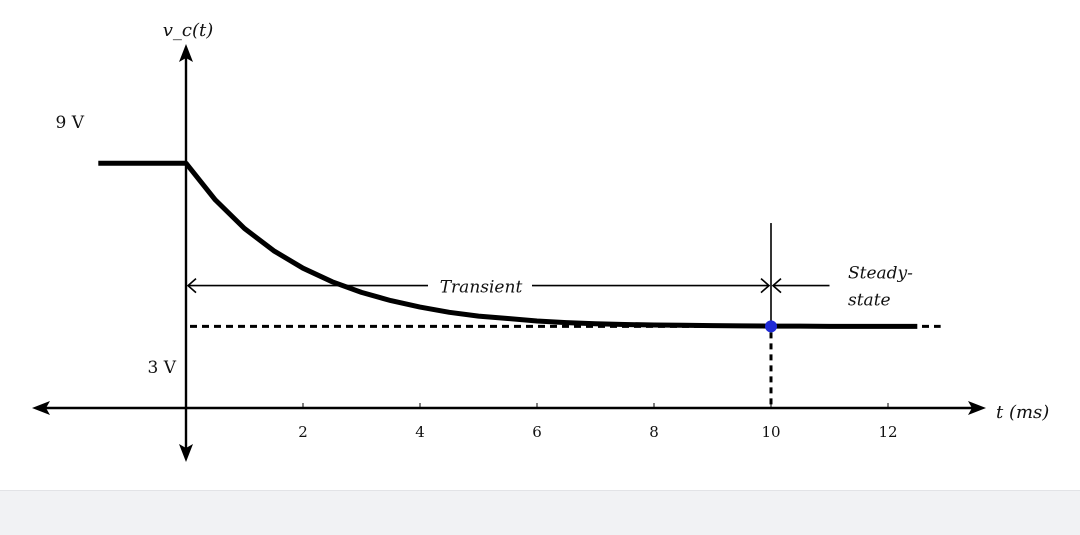  Describe the element at coordinates (1022, 412) in the screenshot. I see `x-axis-title: t (ms)` at that location.